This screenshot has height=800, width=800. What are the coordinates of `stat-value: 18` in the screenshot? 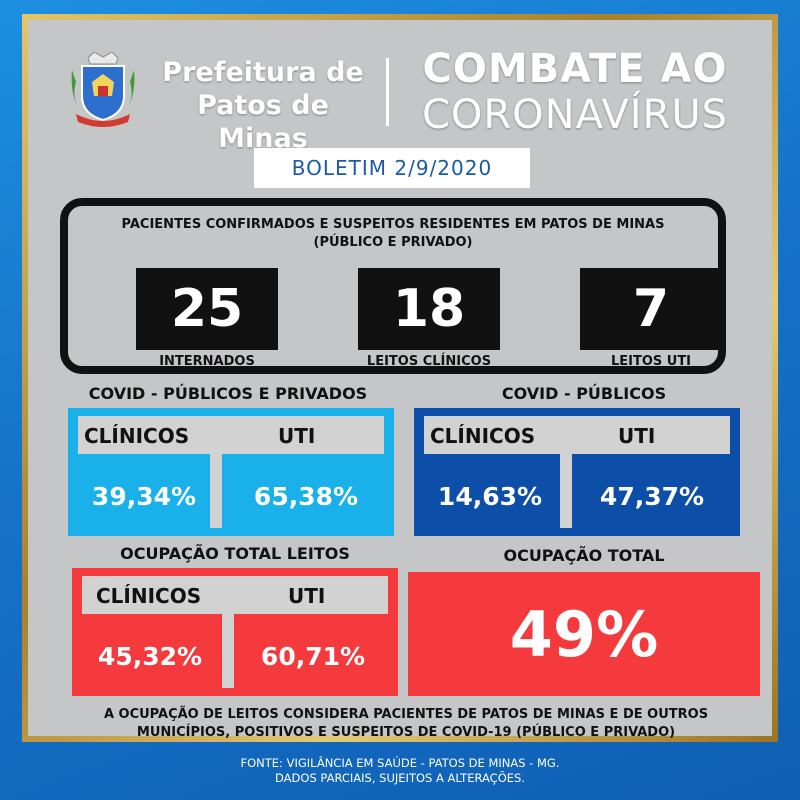 It's located at (429, 309).